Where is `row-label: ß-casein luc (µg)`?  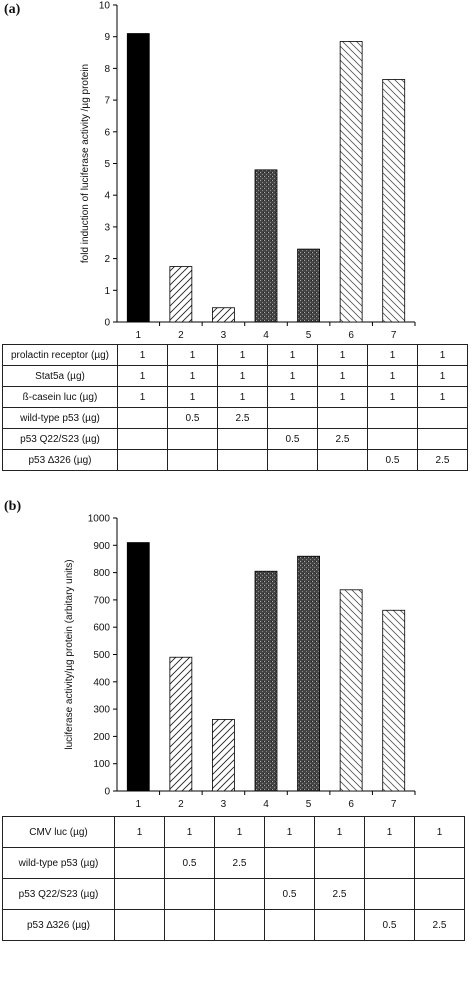
row-label: ß-casein luc (µg) is located at coordinates (60, 397).